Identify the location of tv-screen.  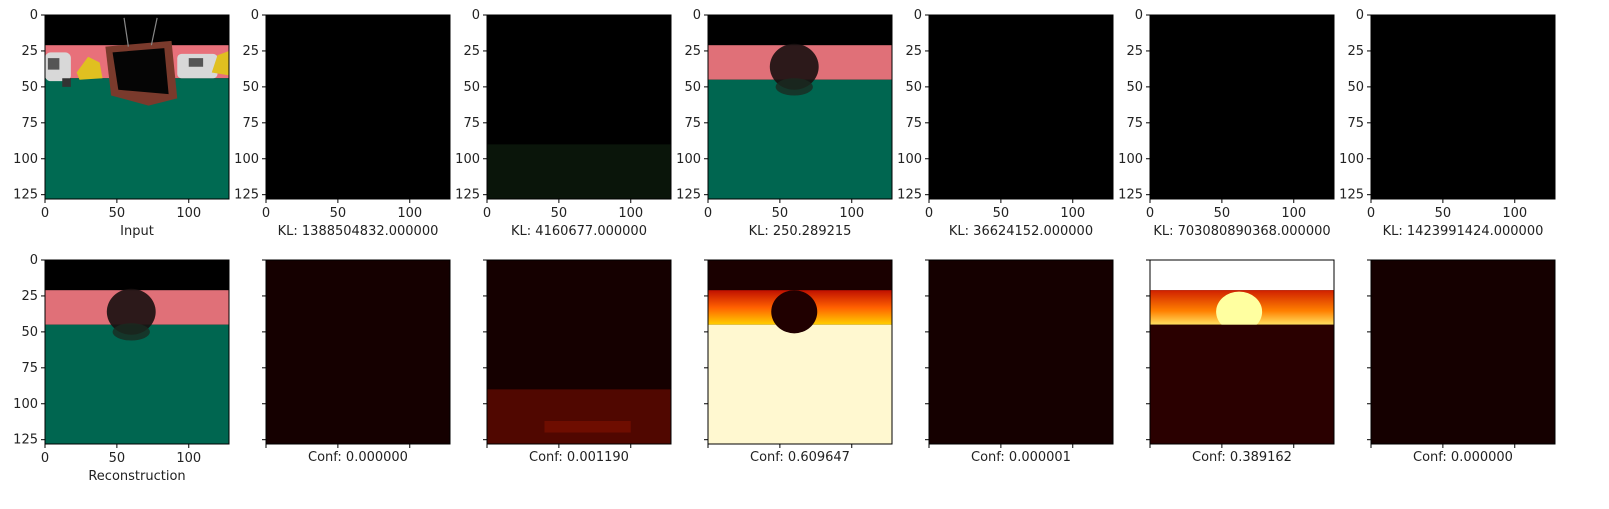
(140, 71).